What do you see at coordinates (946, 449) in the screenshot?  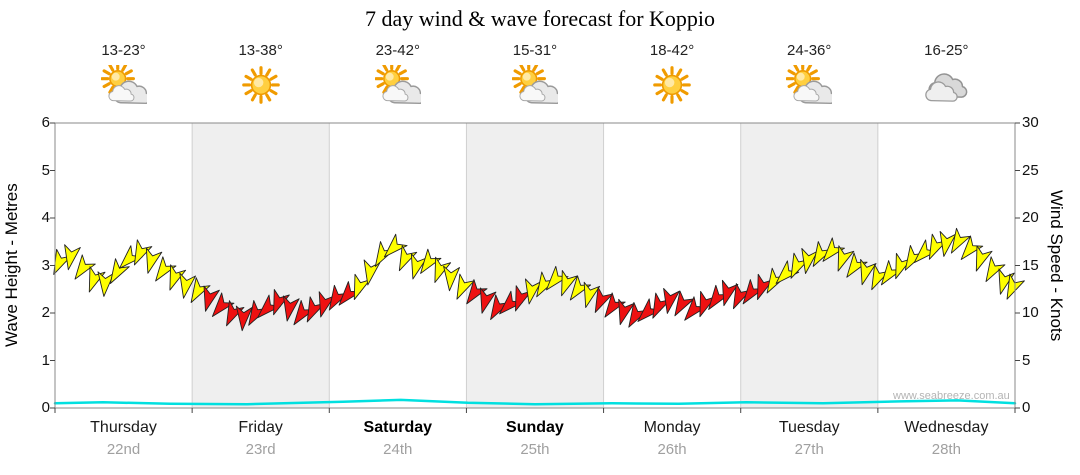 I see `day-date: 28th` at bounding box center [946, 449].